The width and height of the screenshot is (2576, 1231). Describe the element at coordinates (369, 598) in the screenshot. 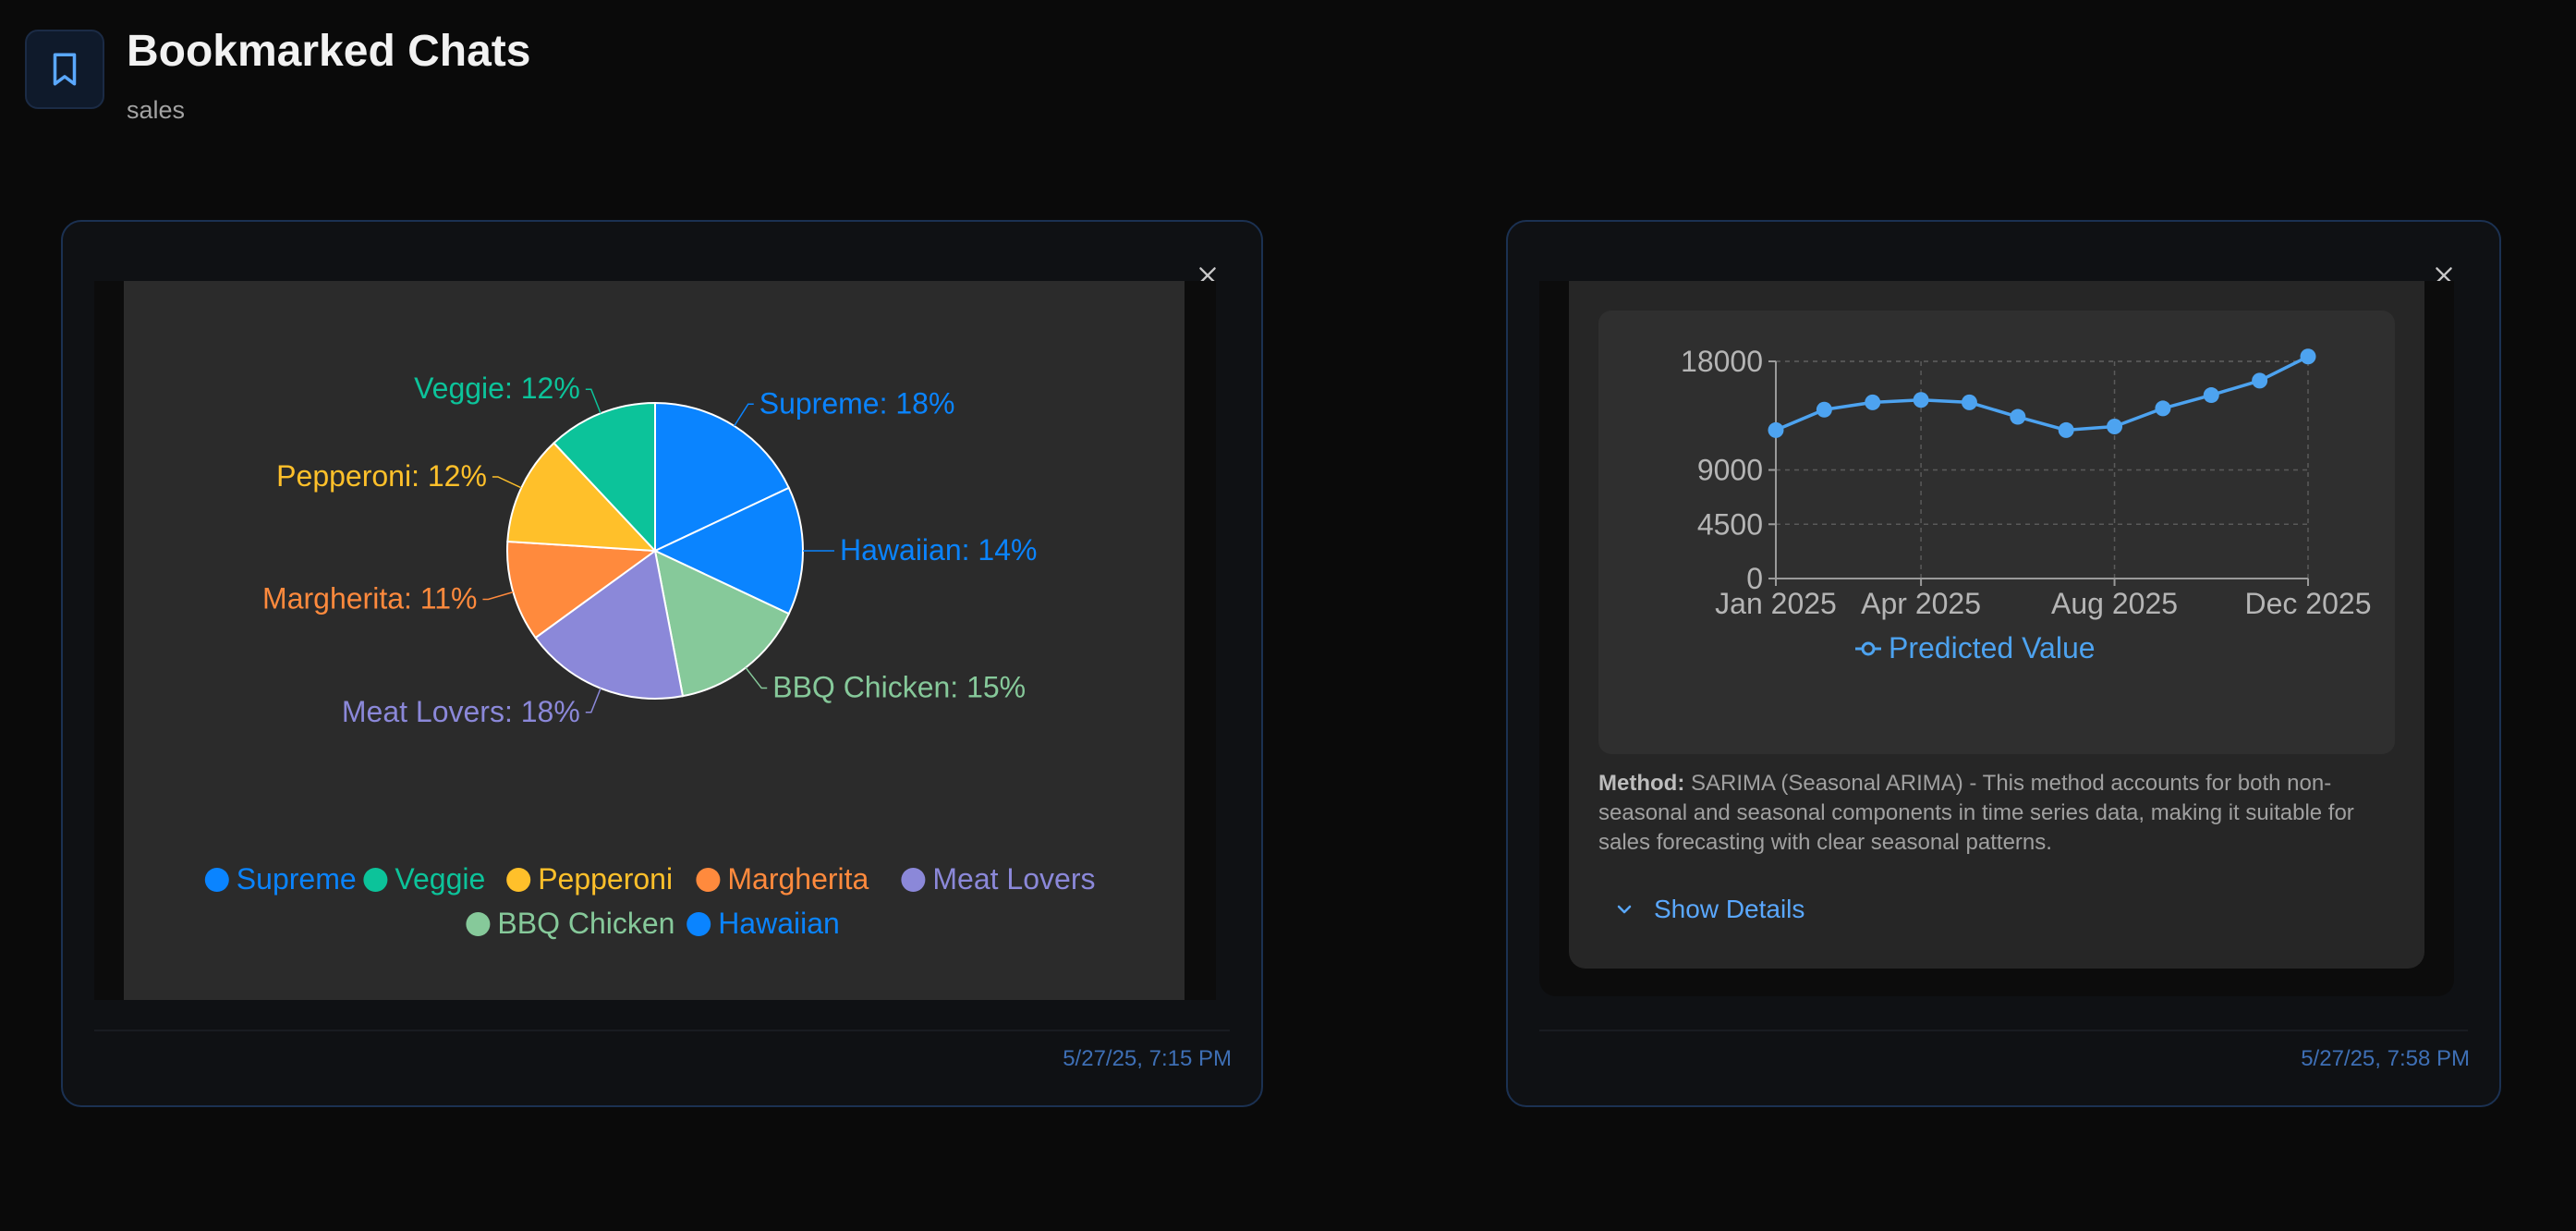

I see `pie-data-label: Margherita: 11%` at that location.